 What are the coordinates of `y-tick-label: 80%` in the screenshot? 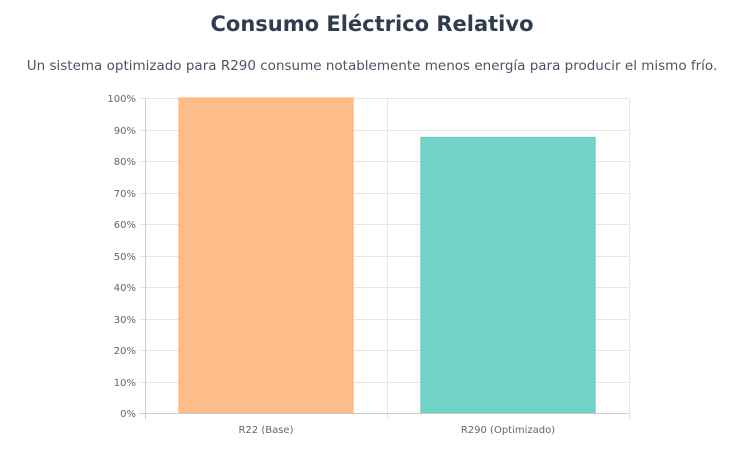 It's located at (125, 162).